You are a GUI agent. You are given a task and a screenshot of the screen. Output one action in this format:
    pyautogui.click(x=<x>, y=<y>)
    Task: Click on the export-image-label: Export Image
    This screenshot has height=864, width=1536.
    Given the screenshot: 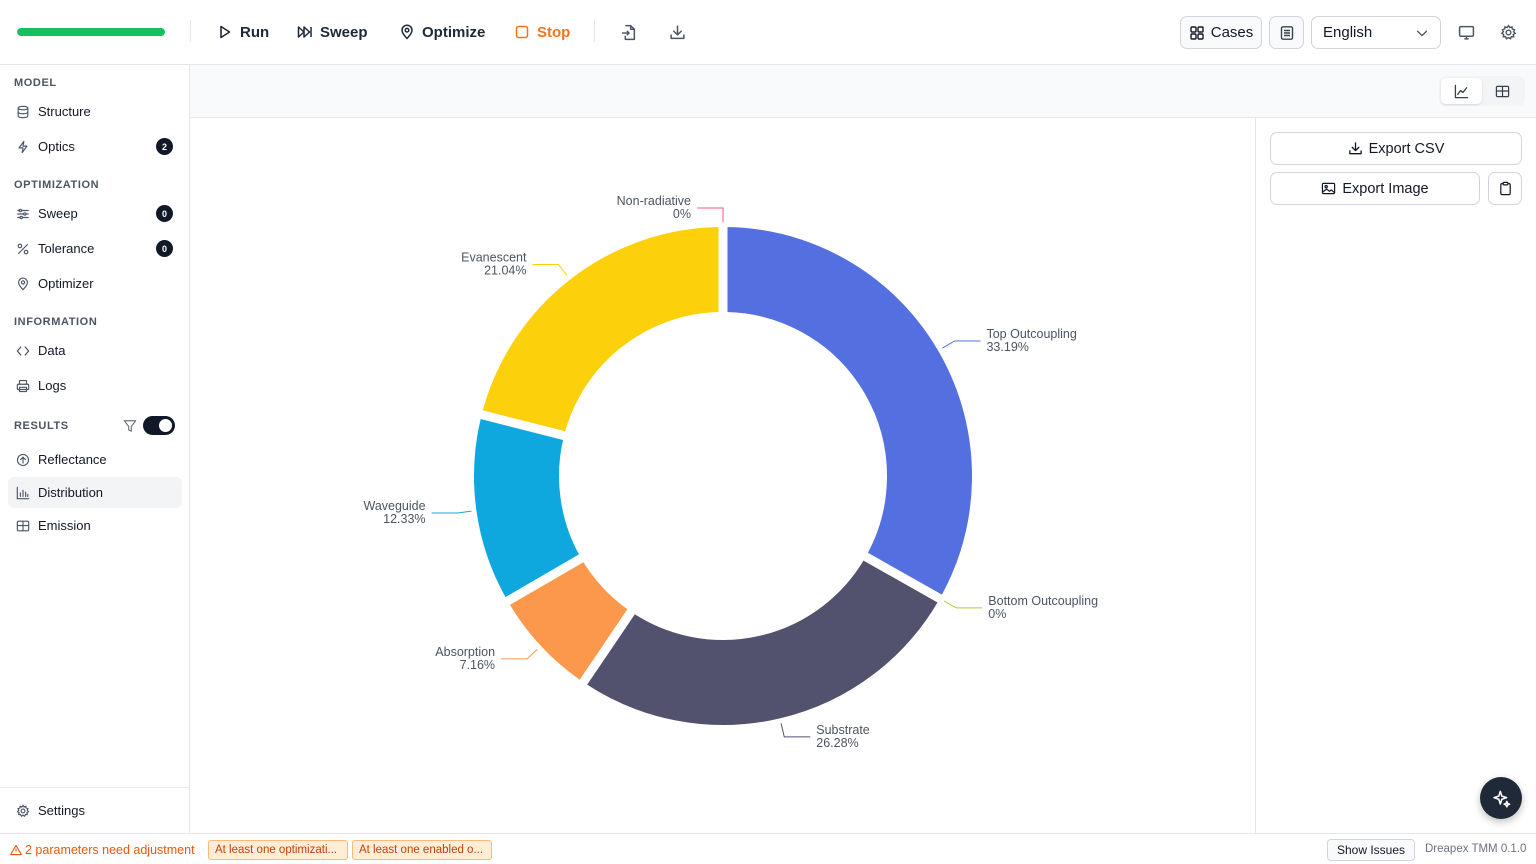 What is the action you would take?
    pyautogui.click(x=1385, y=188)
    